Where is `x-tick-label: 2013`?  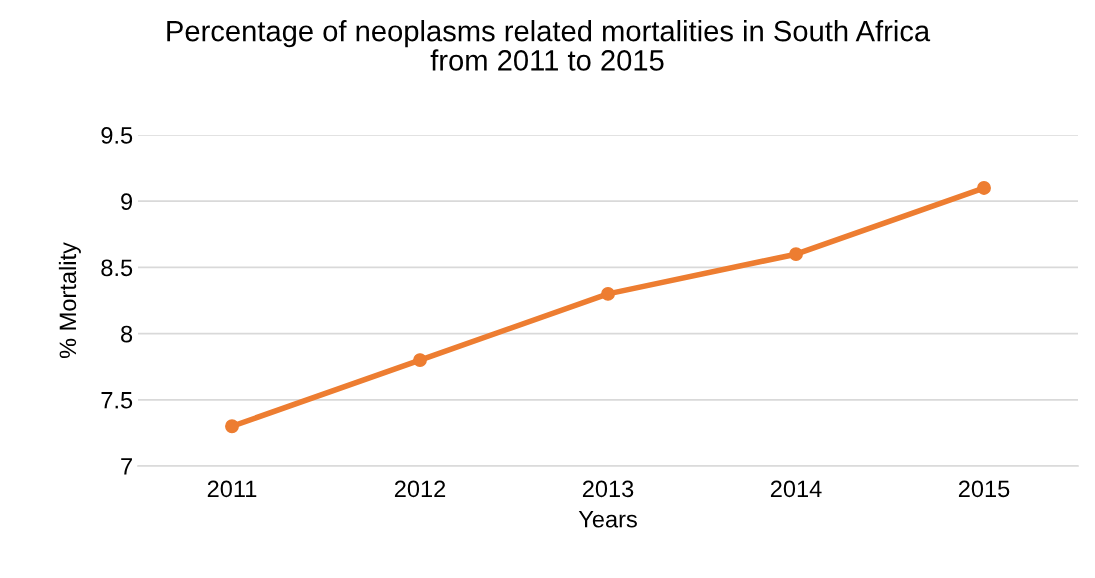
x-tick-label: 2013 is located at coordinates (608, 489).